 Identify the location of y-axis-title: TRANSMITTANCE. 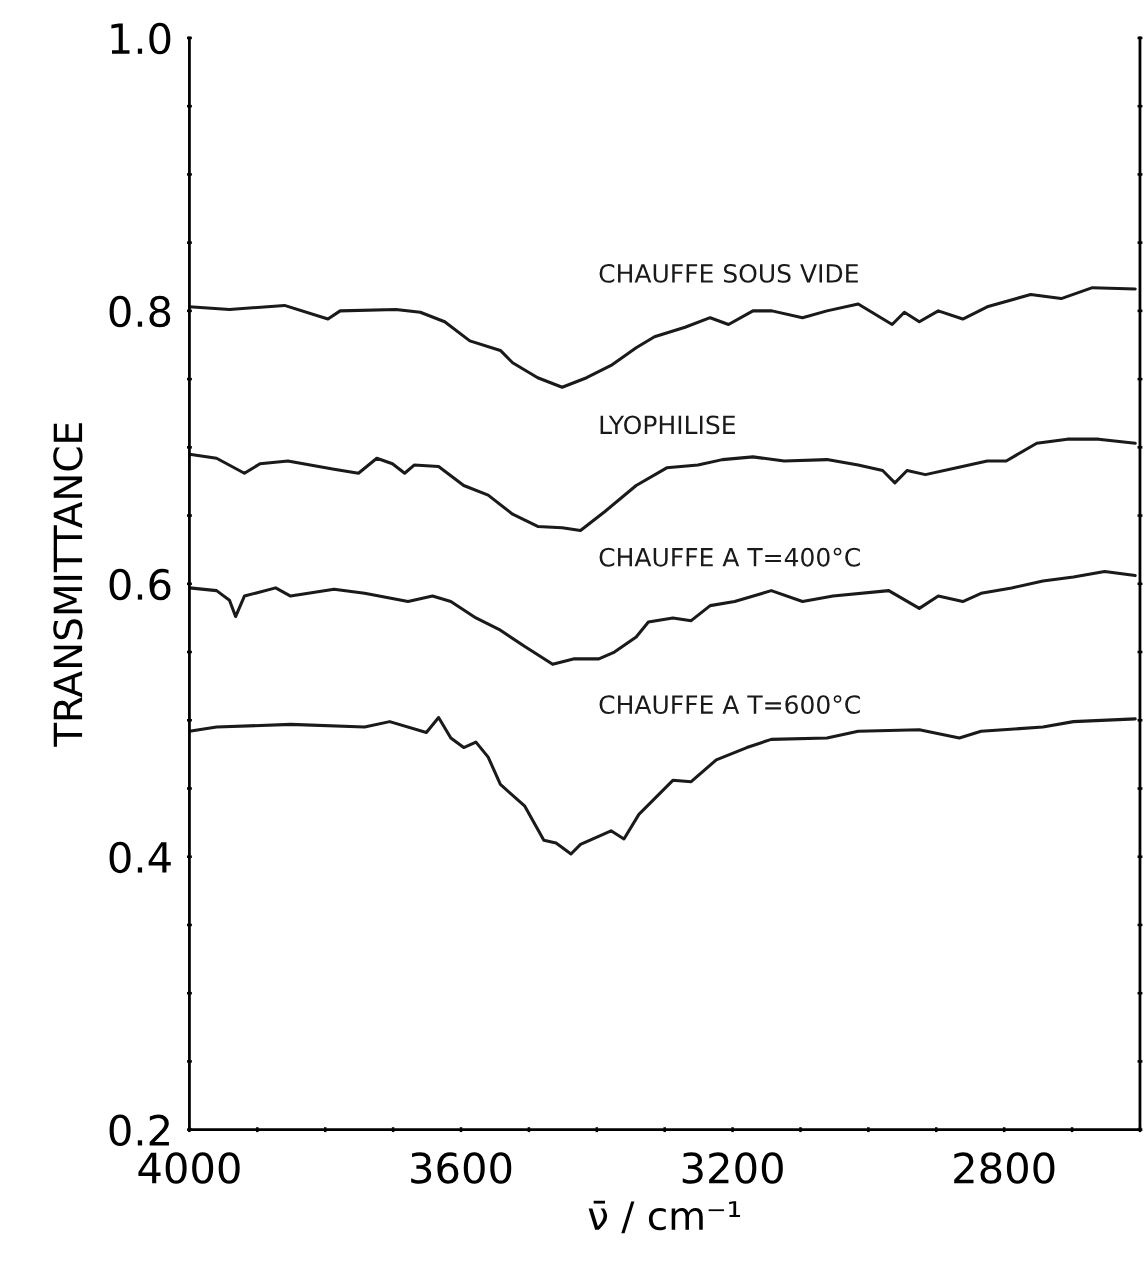
(68, 585).